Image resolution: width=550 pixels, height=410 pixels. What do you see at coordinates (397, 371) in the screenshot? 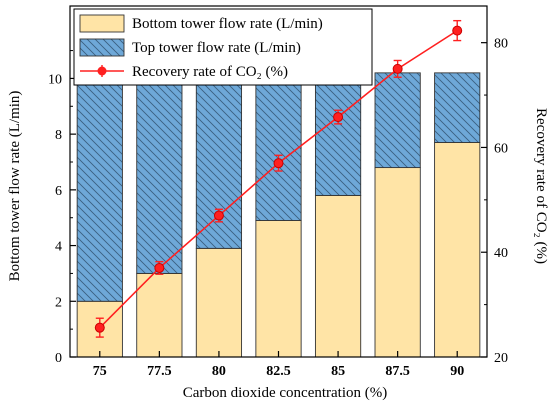
I see `x-tick-label: 87.5` at bounding box center [397, 371].